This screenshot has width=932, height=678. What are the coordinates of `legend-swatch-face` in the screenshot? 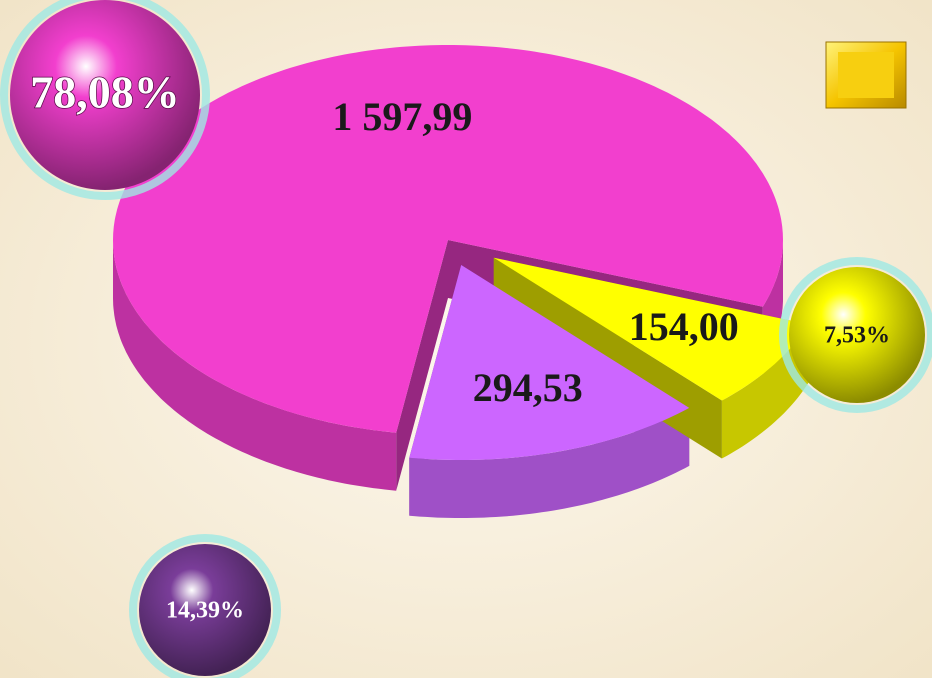 It's located at (866, 75).